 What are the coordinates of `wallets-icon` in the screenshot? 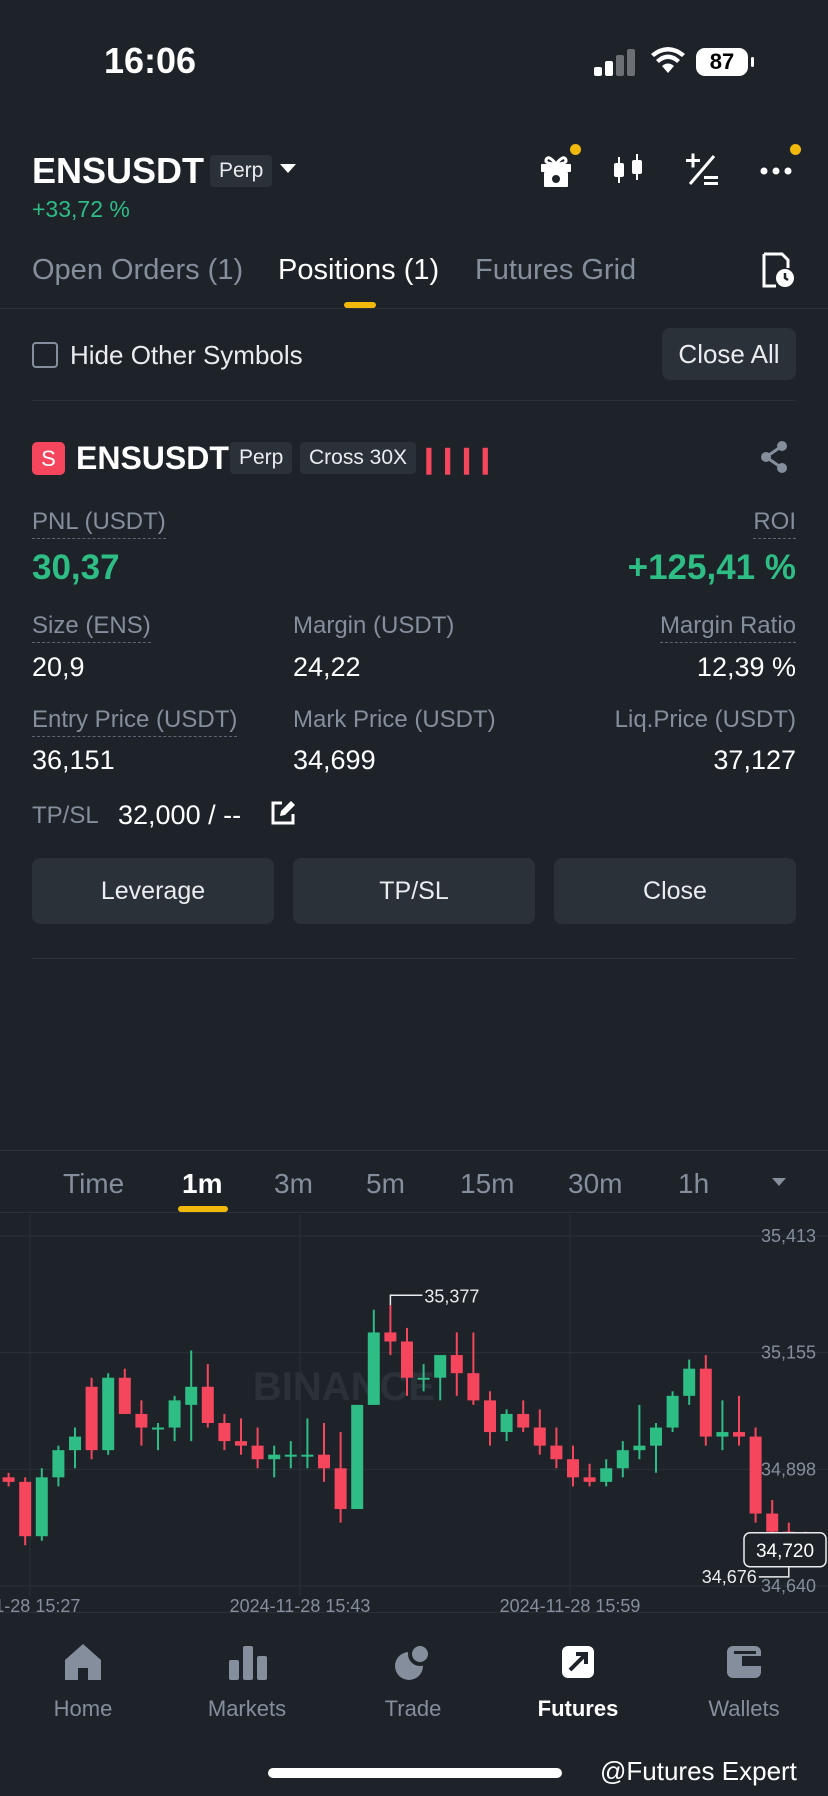 It's located at (744, 1662).